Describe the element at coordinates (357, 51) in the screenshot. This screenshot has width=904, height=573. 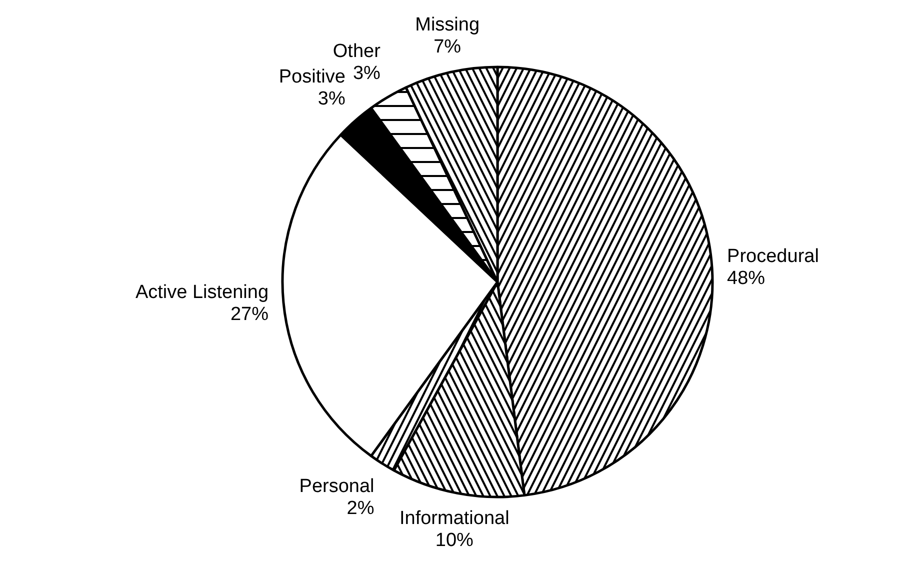
I see `slice-label: Other` at that location.